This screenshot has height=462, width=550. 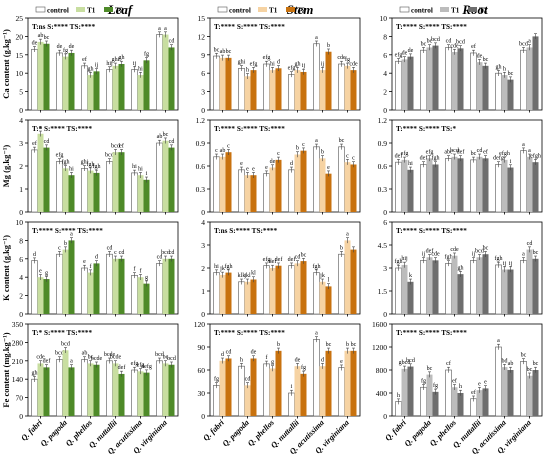 I want to click on legend: control T1 T2, so click(x=79, y=11).